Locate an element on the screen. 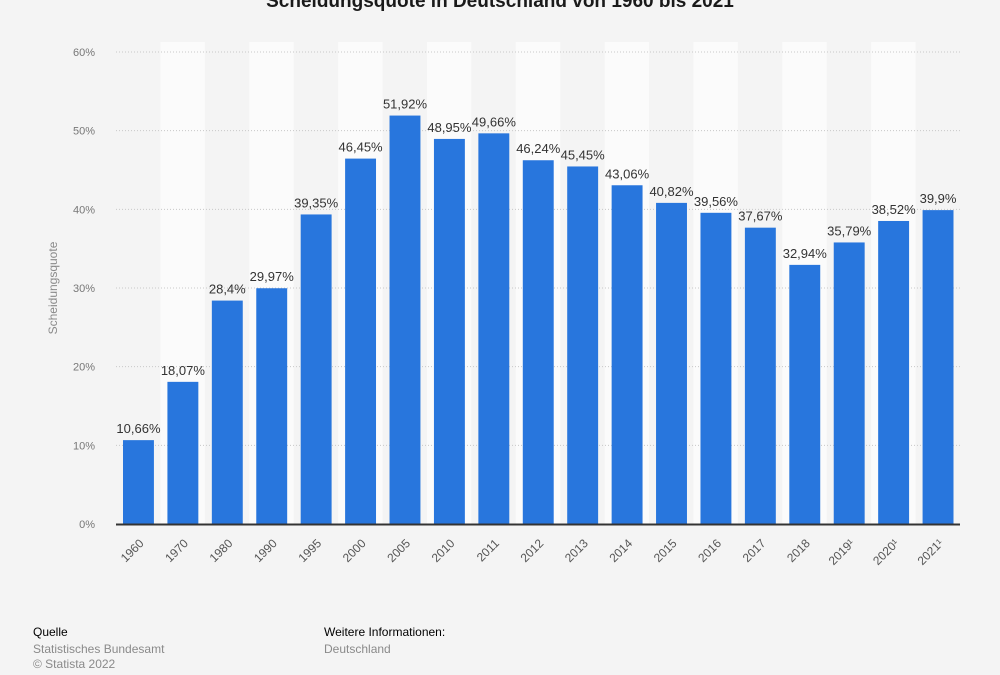  x-tick-label: 1990 is located at coordinates (265, 550).